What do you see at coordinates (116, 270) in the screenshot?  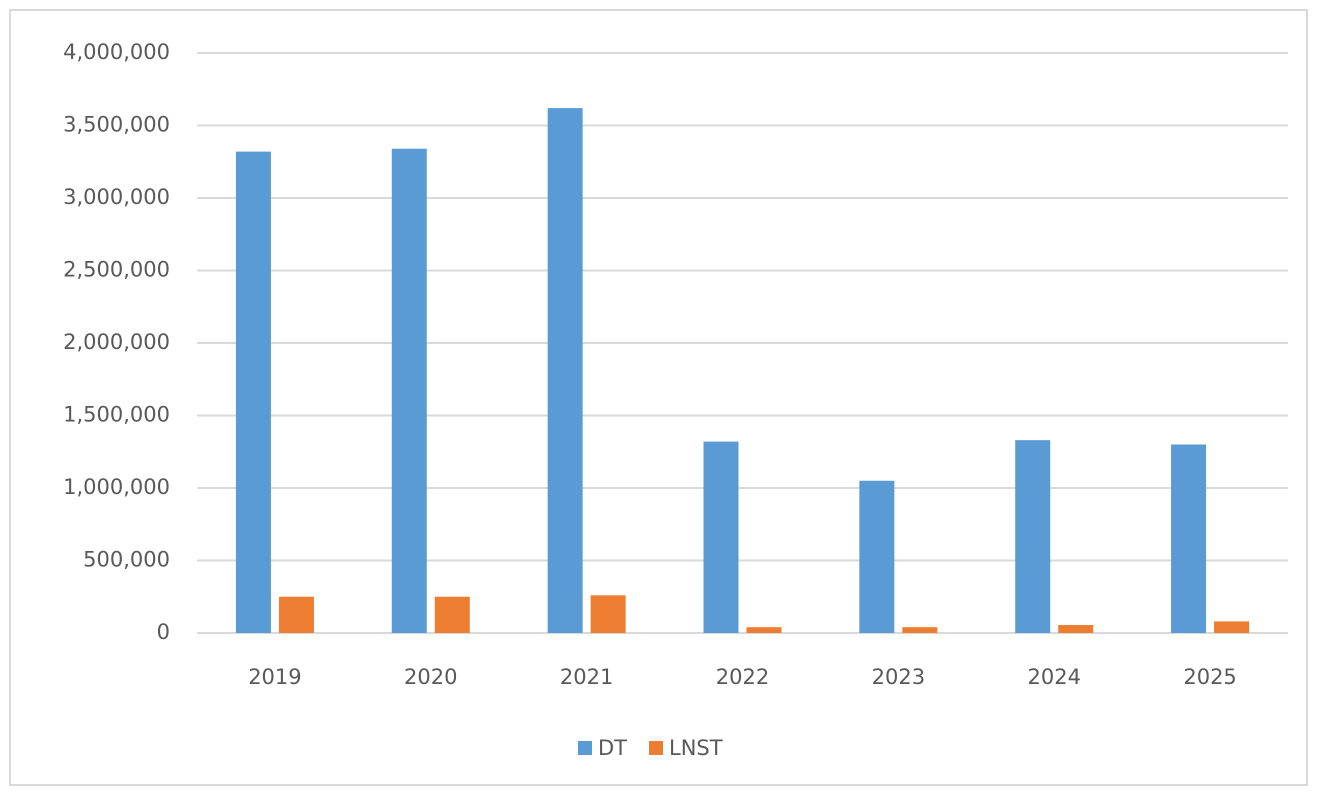 I see `y-tick-label: 2,500,000` at bounding box center [116, 270].